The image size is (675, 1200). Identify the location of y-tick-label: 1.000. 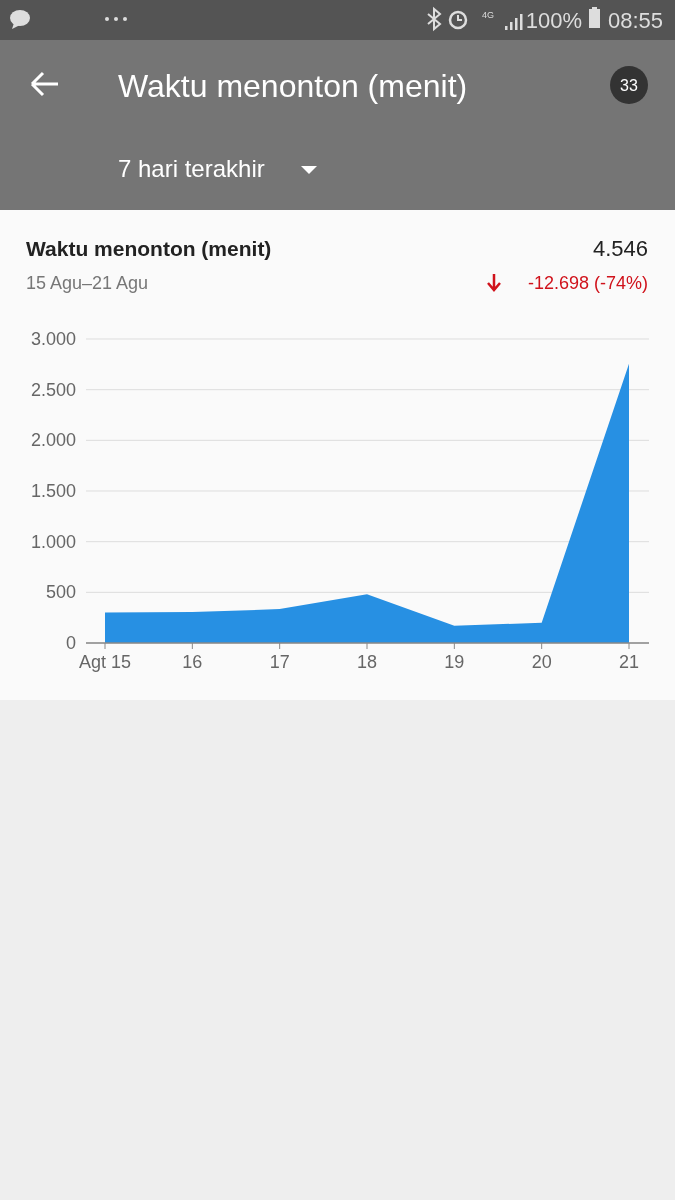
(53, 541).